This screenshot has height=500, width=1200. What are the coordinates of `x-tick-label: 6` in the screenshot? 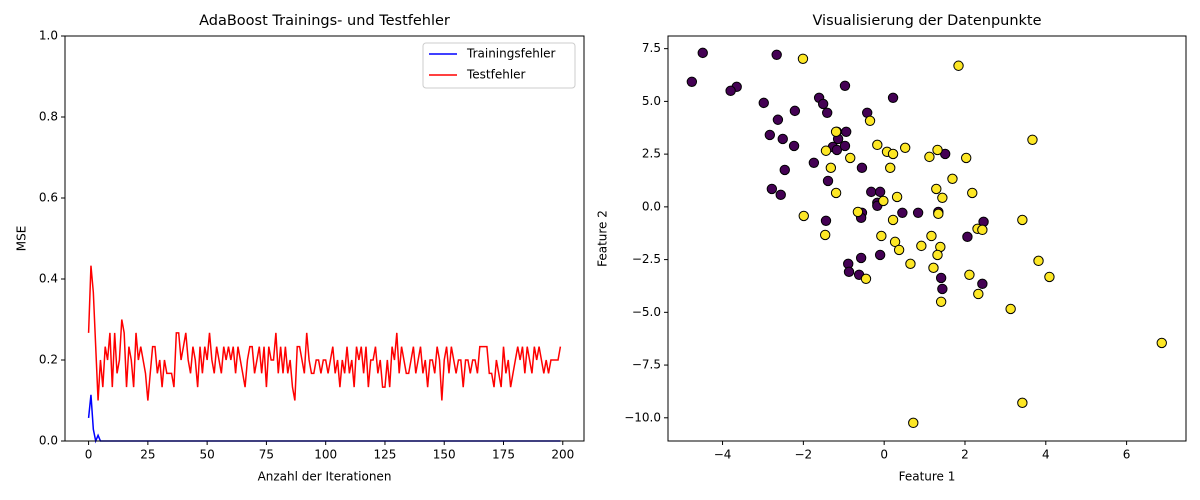 It's located at (1127, 455).